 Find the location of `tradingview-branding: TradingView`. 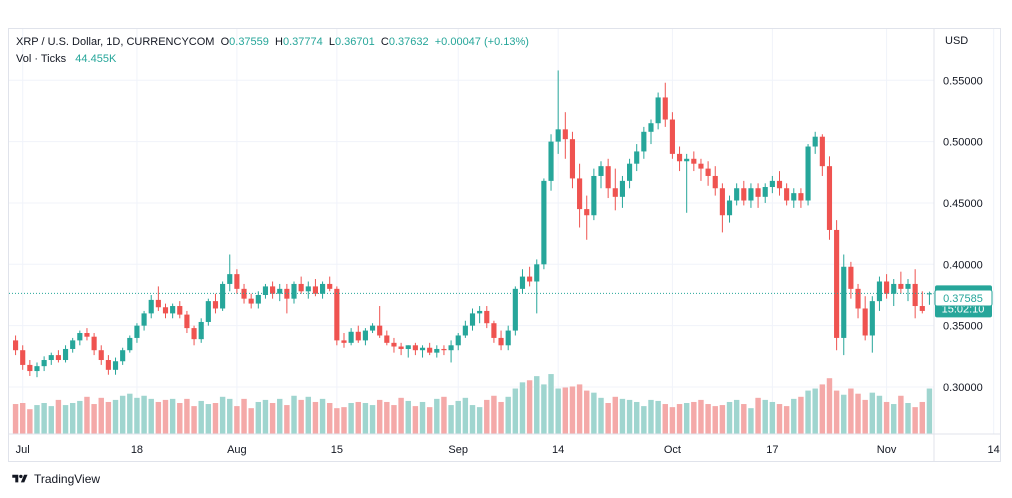

tradingview-branding: TradingView is located at coordinates (55, 479).